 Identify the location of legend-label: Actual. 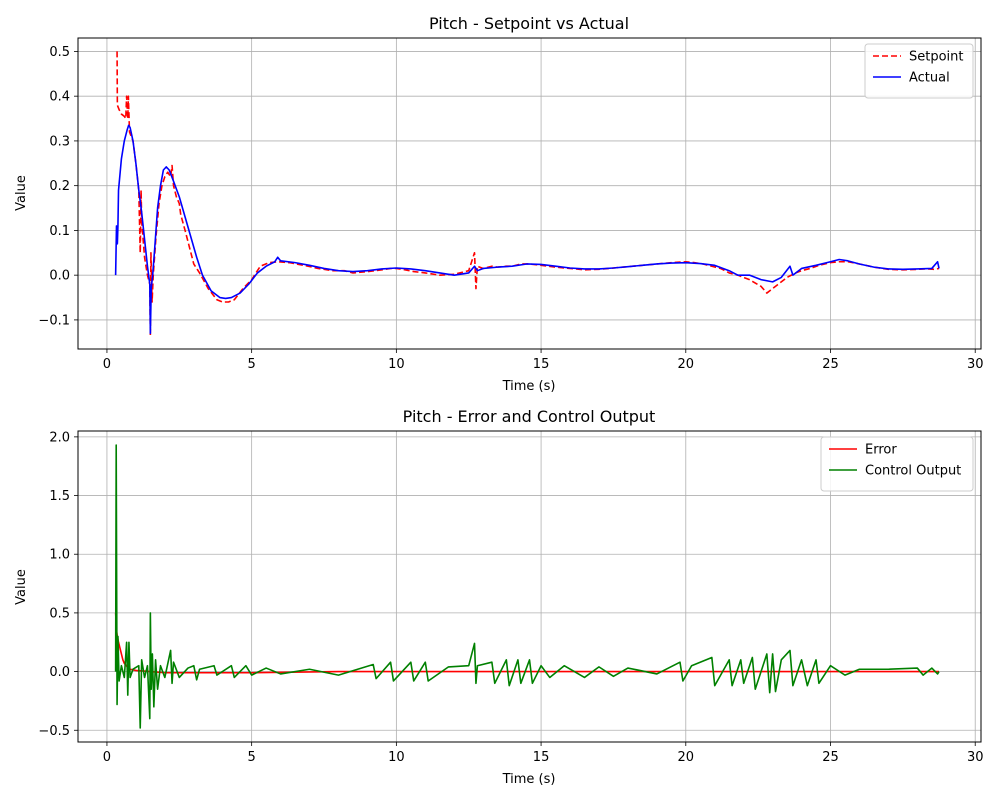
(929, 78).